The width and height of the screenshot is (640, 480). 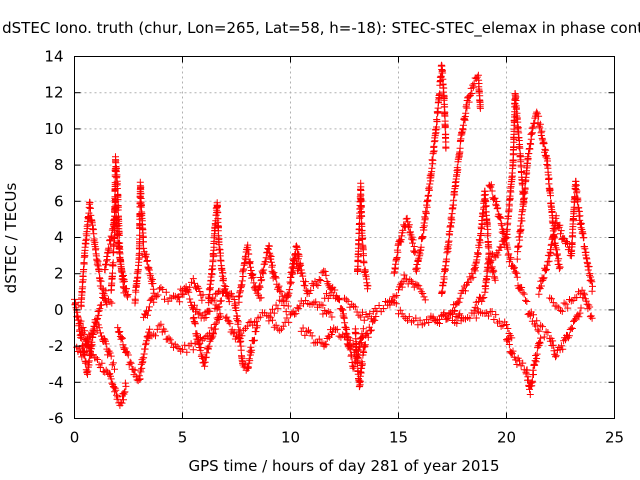 I want to click on y-tick-label: -2, so click(x=56, y=346).